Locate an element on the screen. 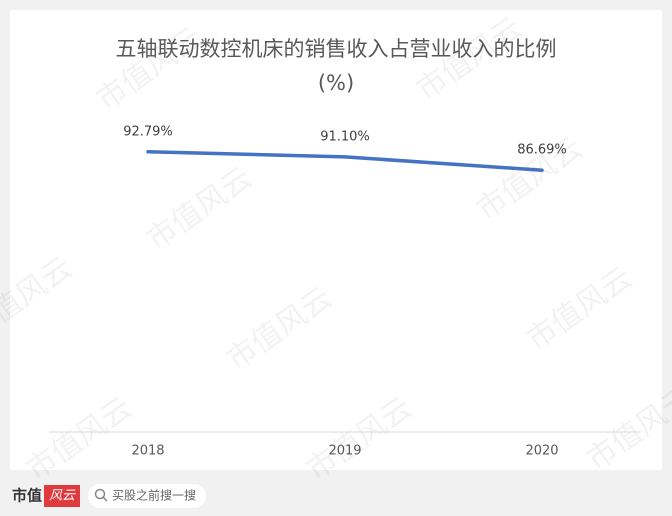  footer-logo-badge: 风云 is located at coordinates (62, 496).